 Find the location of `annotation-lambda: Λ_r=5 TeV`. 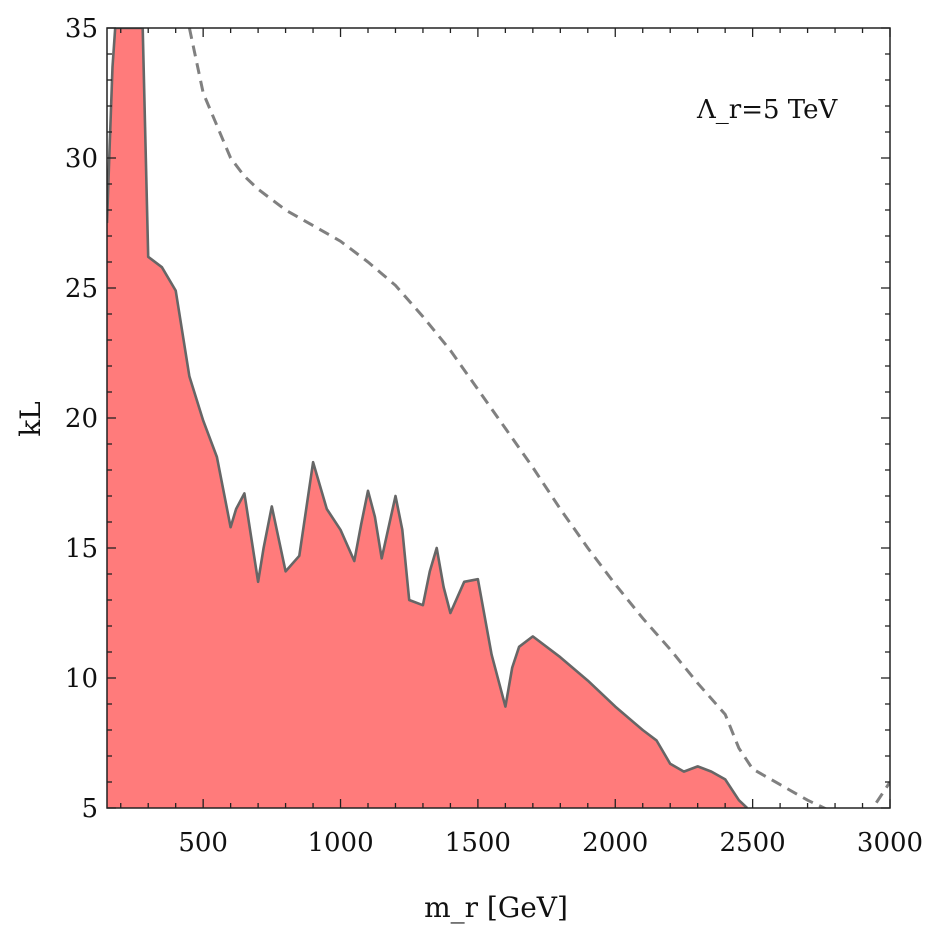

annotation-lambda: Λ_r=5 TeV is located at coordinates (767, 110).